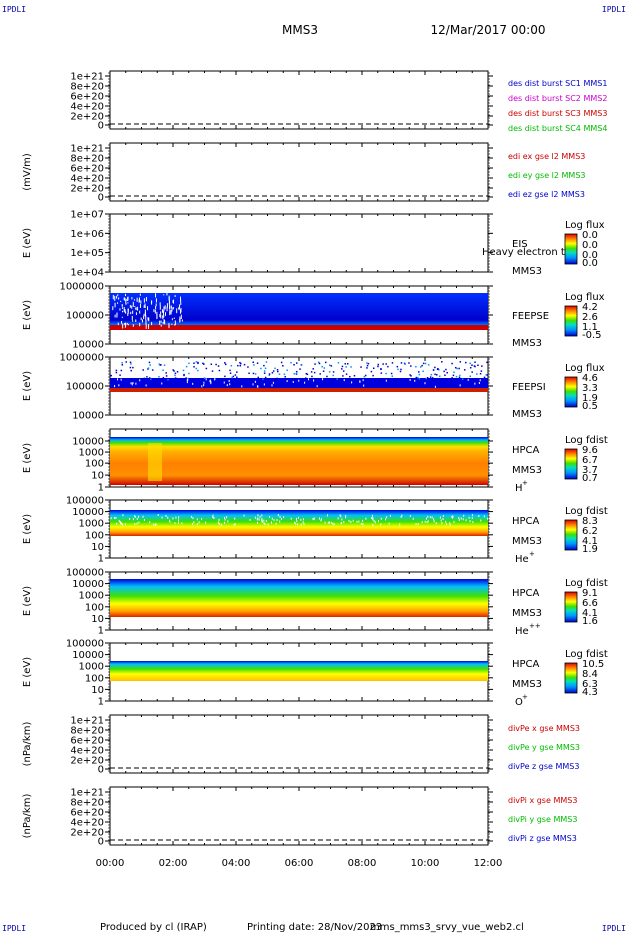  I want to click on y-tick-label: 100, so click(94, 607).